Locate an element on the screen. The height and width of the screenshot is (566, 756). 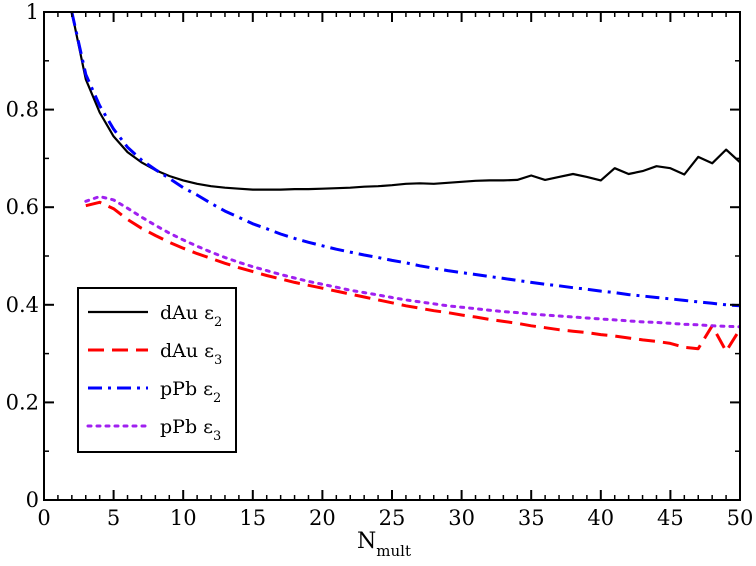
x-tick-label: 35 is located at coordinates (531, 518).